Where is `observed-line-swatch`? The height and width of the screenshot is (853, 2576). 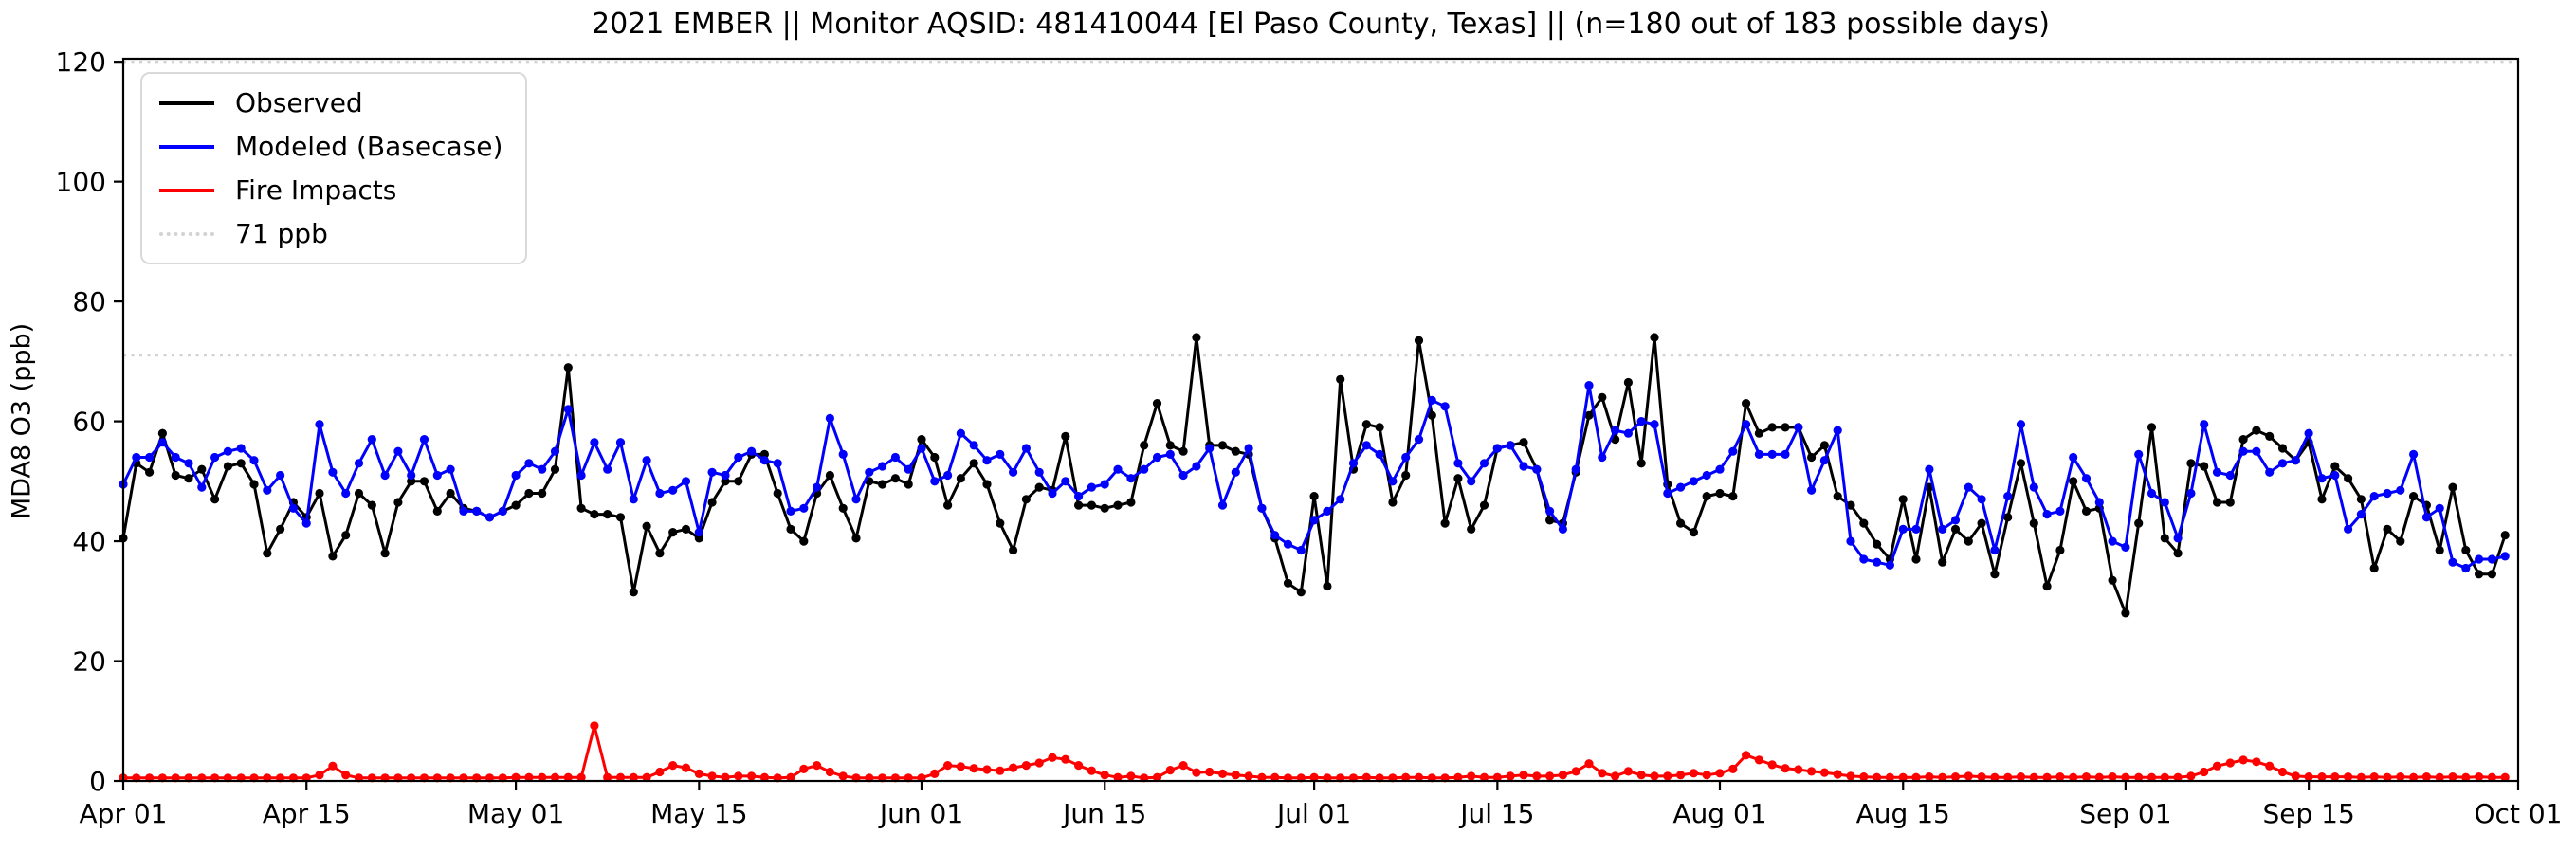 observed-line-swatch is located at coordinates (186, 102).